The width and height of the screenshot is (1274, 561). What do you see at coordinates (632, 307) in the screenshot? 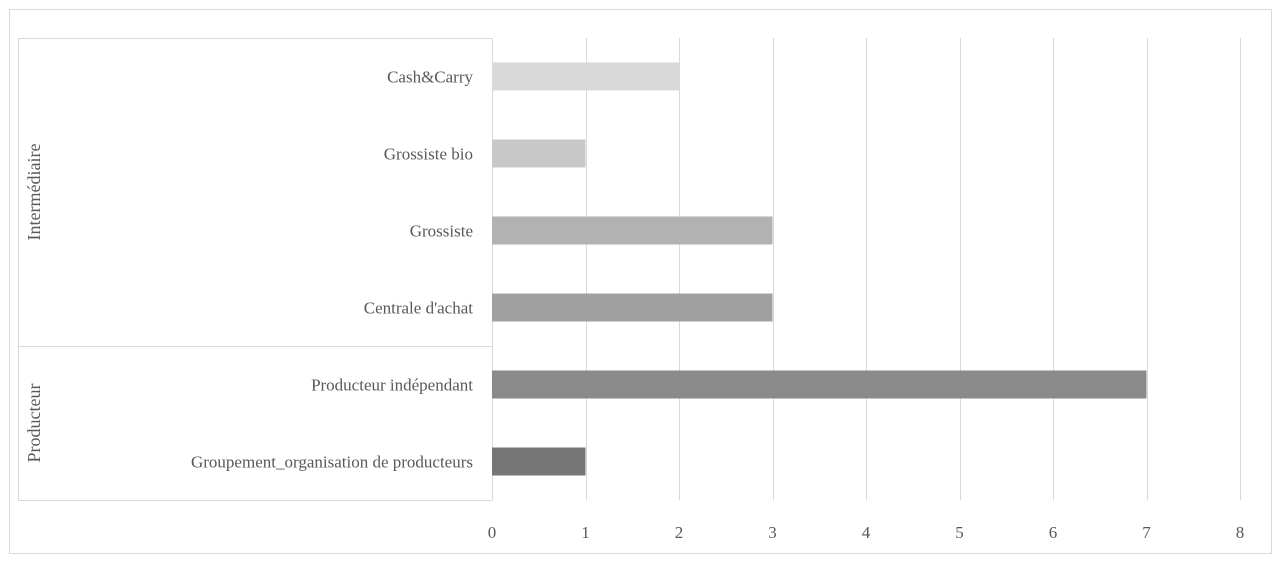
I see `bar-centrale-d-achat` at bounding box center [632, 307].